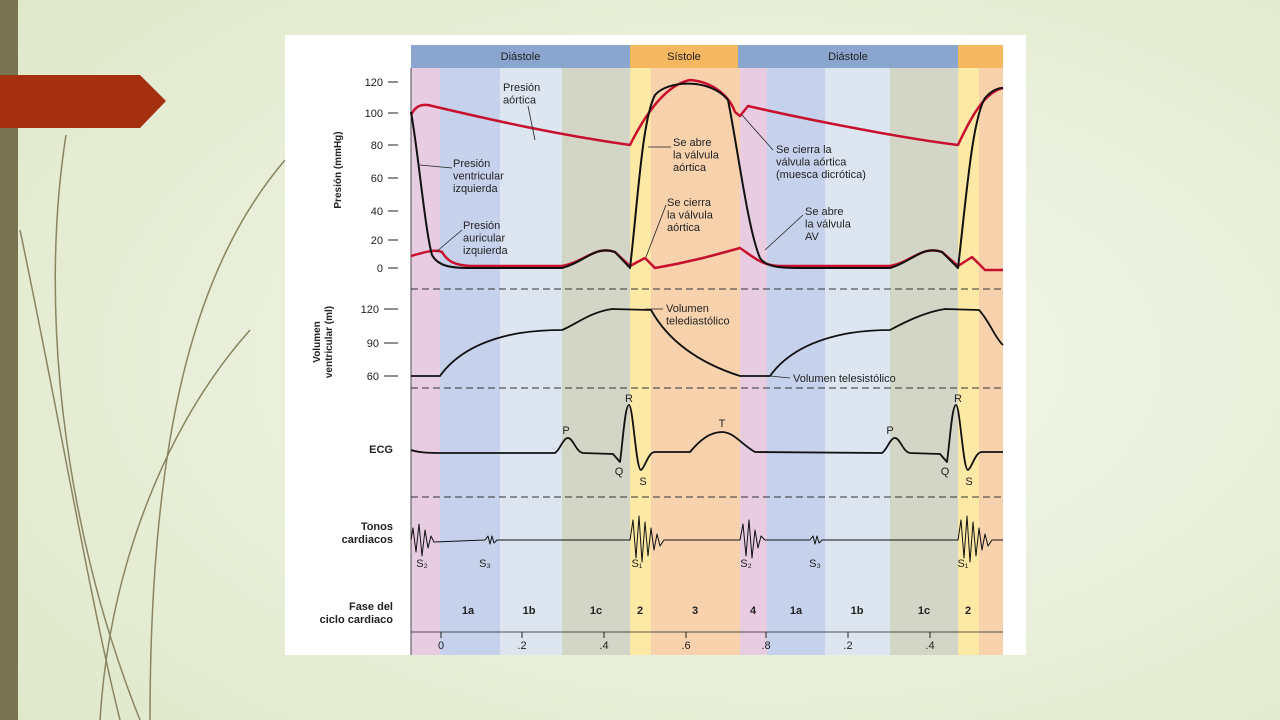 This screenshot has width=1280, height=720. What do you see at coordinates (83, 101) in the screenshot?
I see `title-marker` at bounding box center [83, 101].